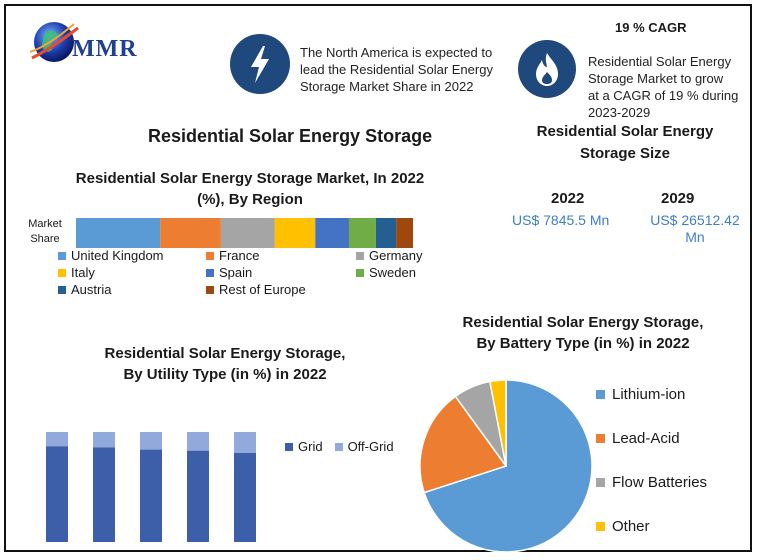 This screenshot has width=759, height=560. Describe the element at coordinates (45, 224) in the screenshot. I see `row-label-line: Market` at that location.